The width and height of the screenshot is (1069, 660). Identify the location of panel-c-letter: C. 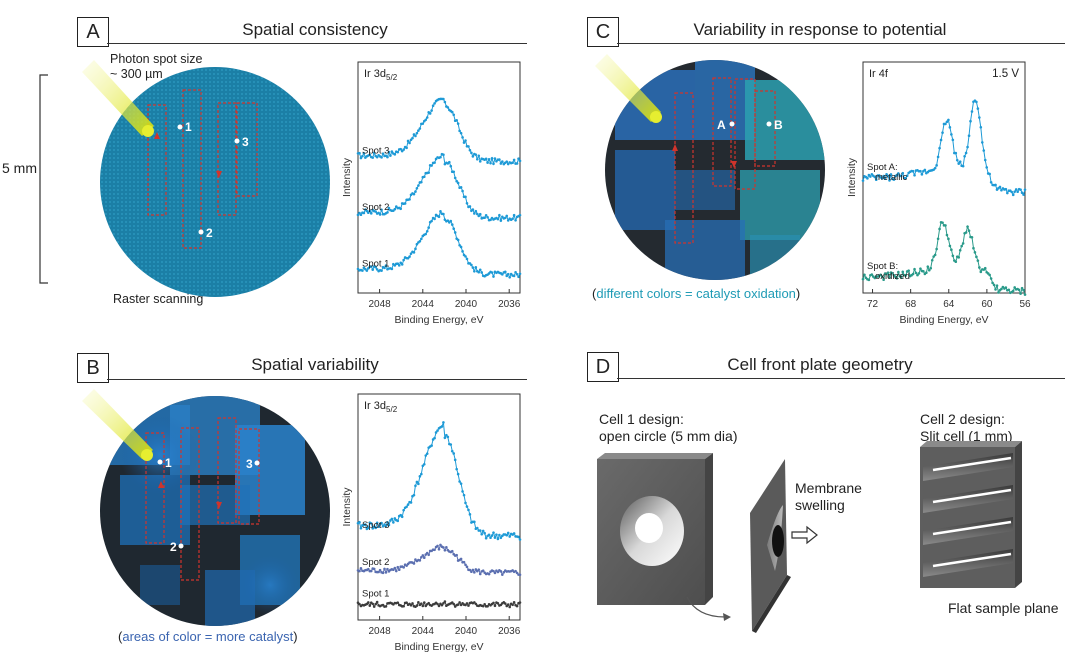
(603, 32).